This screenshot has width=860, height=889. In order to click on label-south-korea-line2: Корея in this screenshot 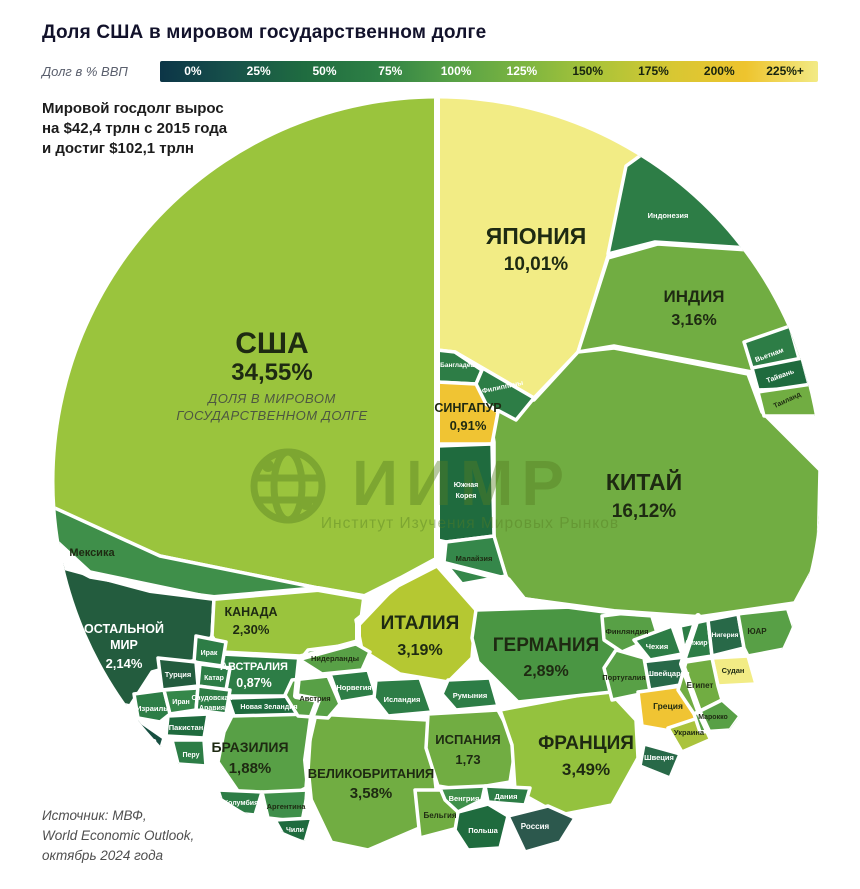, I will do `click(466, 496)`.